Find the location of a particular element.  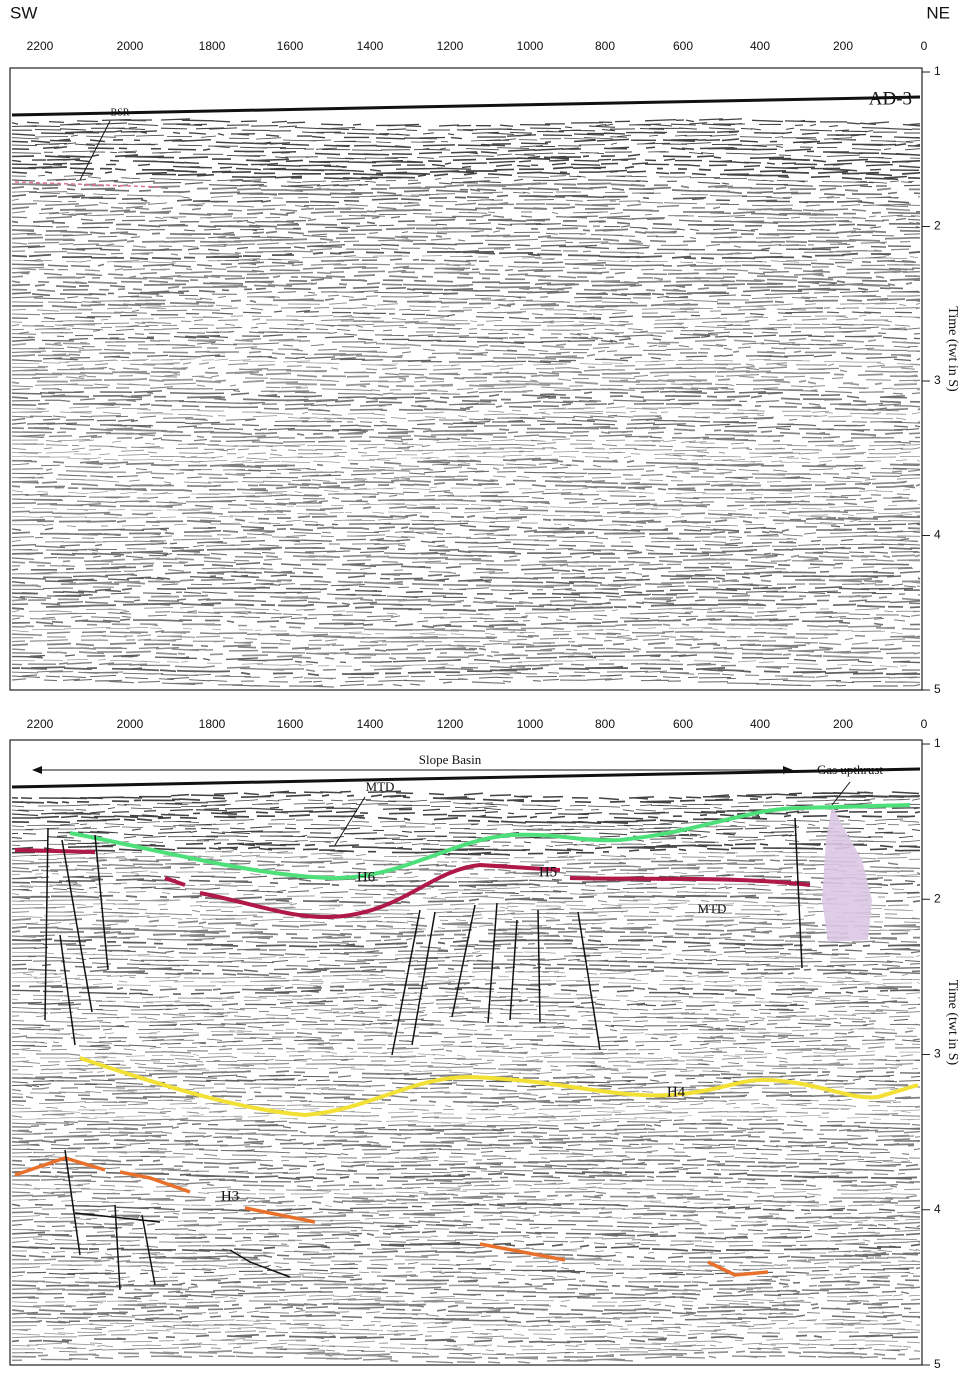

seafloor is located at coordinates (466, 106).